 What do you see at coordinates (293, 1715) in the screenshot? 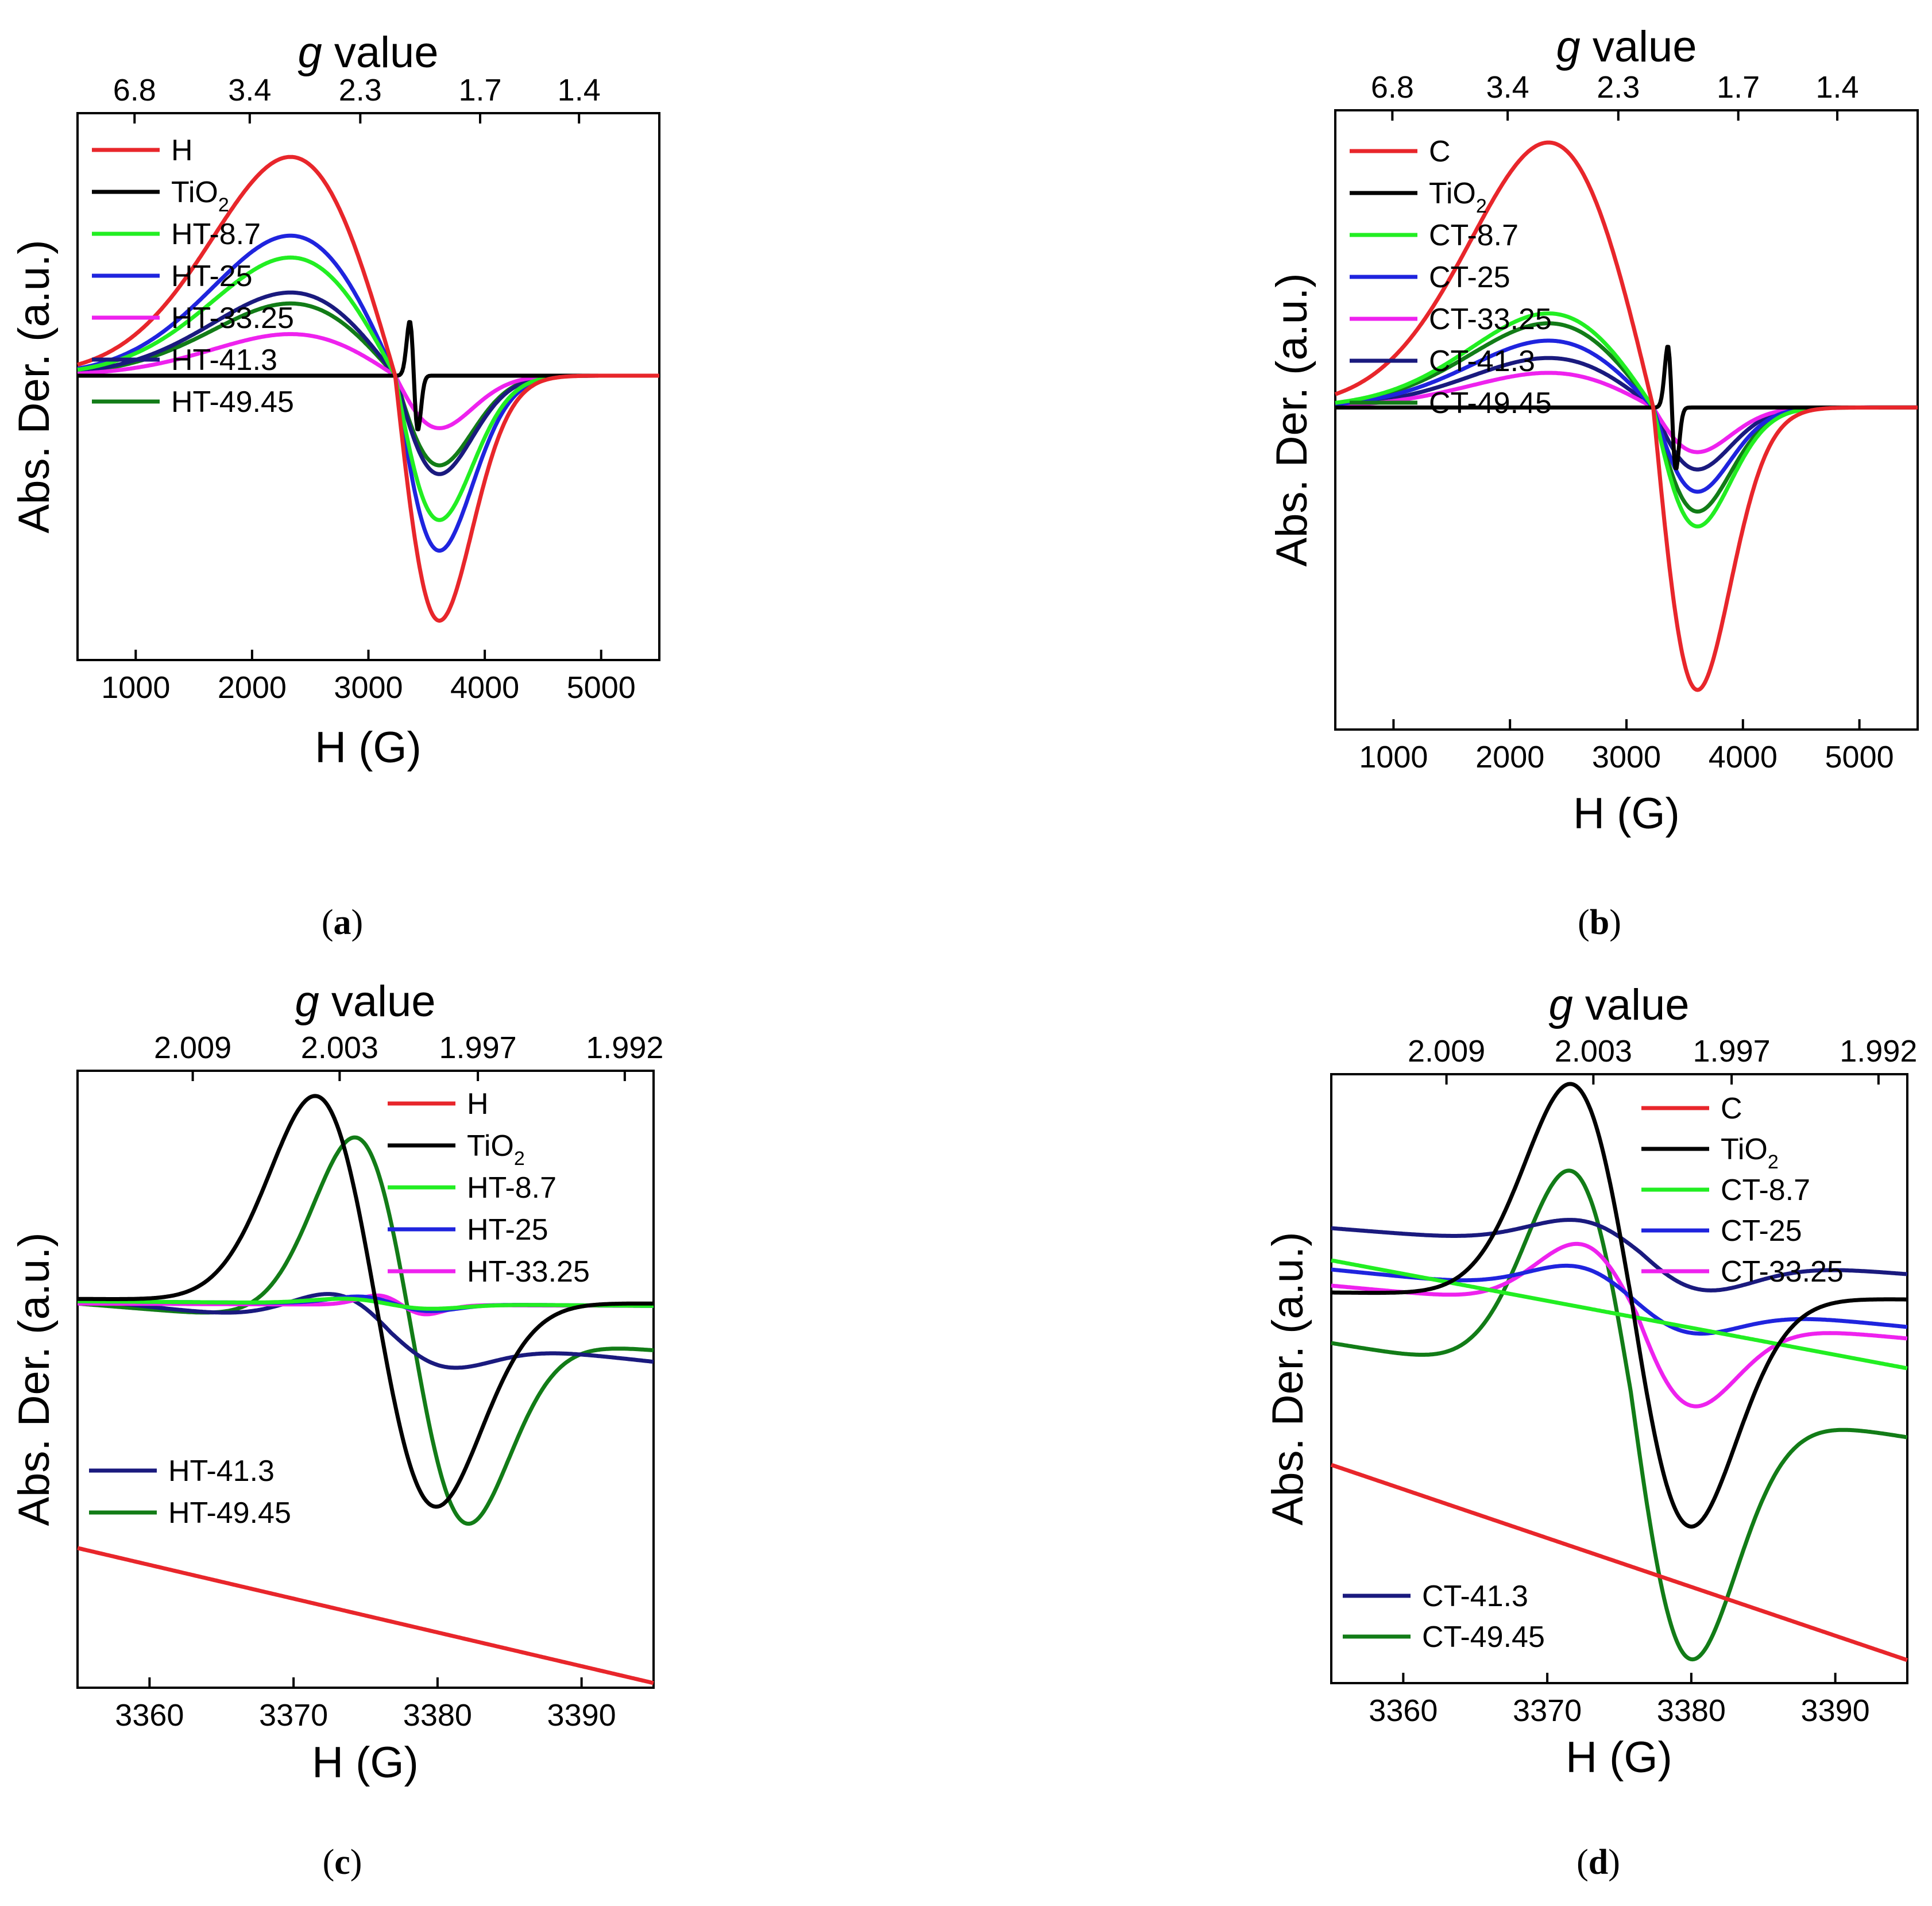
I see `x-tick-label: 3370` at bounding box center [293, 1715].